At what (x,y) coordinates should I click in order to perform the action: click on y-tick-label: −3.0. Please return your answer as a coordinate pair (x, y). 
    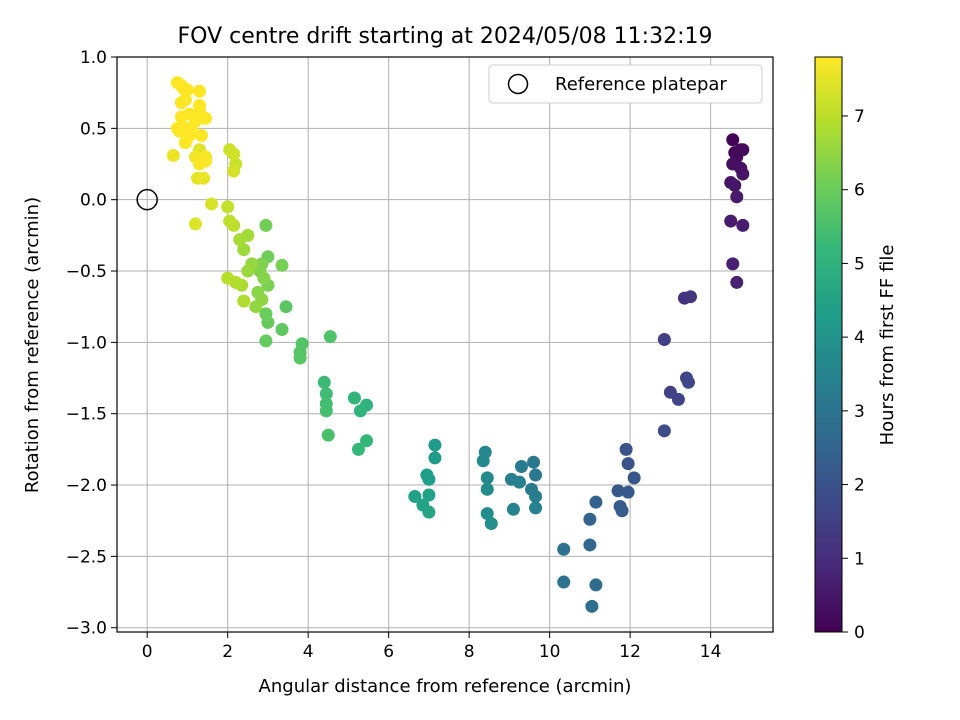
    Looking at the image, I should click on (86, 629).